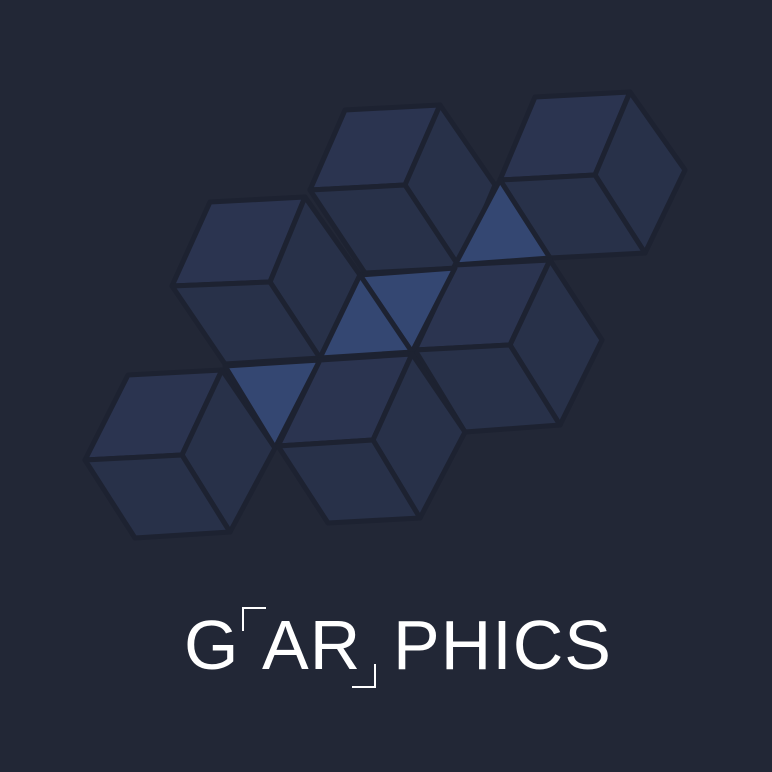  What do you see at coordinates (364, 676) in the screenshot?
I see `frame-corner-bottom-right-icon` at bounding box center [364, 676].